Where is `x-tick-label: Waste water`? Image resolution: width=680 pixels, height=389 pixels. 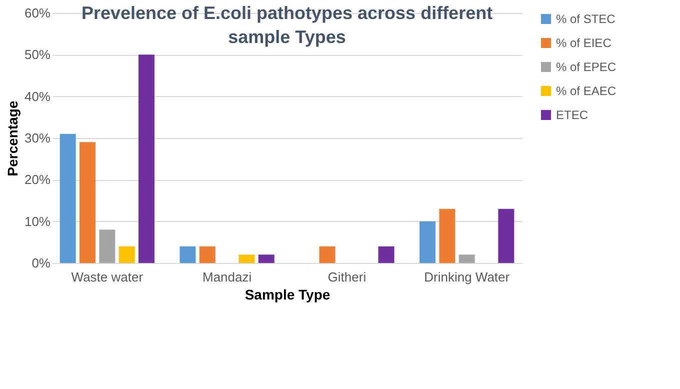
x-tick-label: Waste water is located at coordinates (107, 277).